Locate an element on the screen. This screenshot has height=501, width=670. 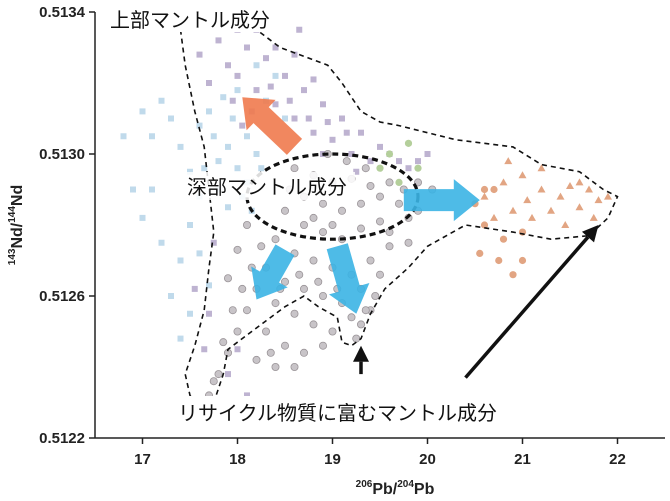
x-axis-title-sup: 206 is located at coordinates (364, 484).